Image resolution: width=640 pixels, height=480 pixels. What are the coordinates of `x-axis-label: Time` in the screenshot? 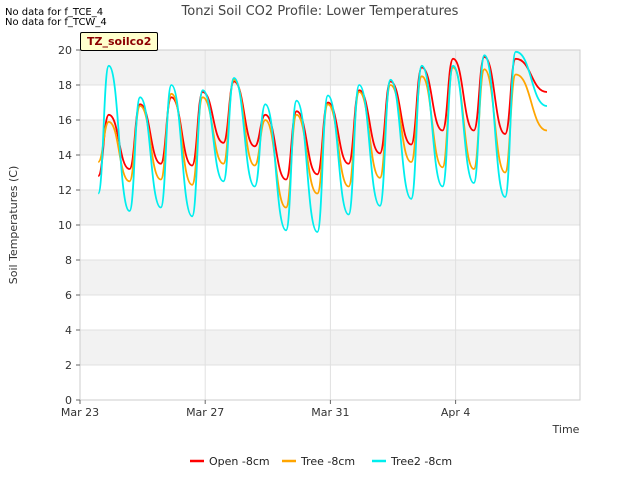 It's located at (566, 429).